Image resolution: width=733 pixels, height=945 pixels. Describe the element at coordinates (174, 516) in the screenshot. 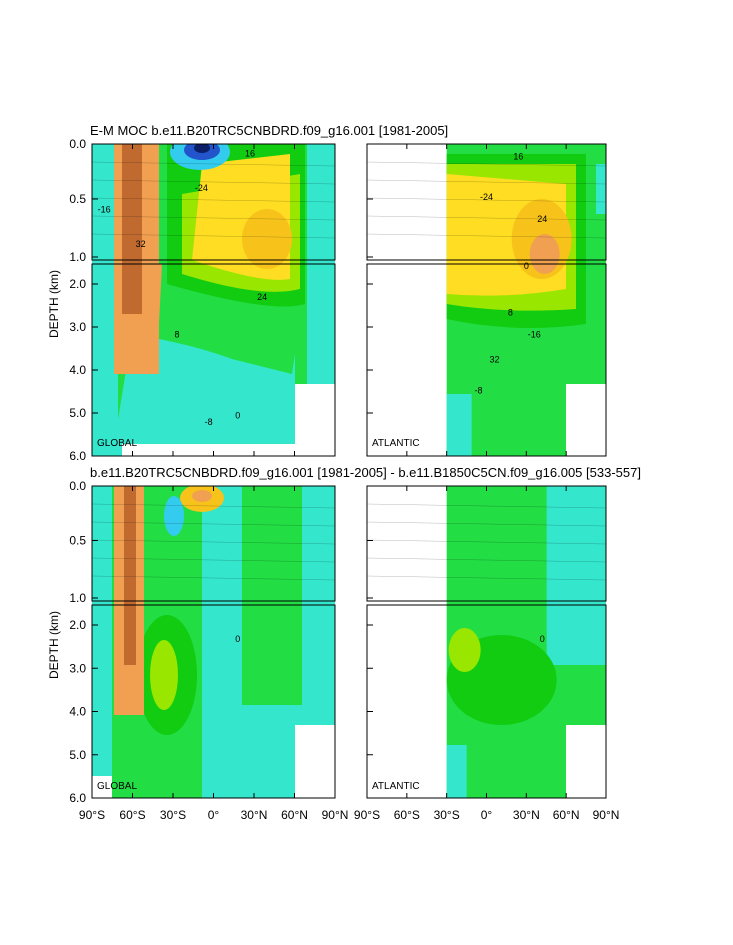

I see `region-skyblue` at that location.